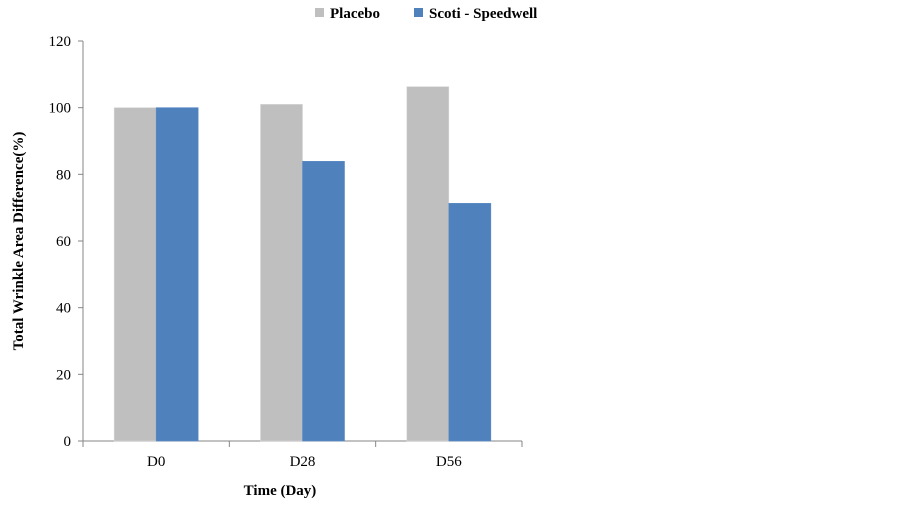  Describe the element at coordinates (280, 491) in the screenshot. I see `x-axis-label: Time (Day)` at that location.